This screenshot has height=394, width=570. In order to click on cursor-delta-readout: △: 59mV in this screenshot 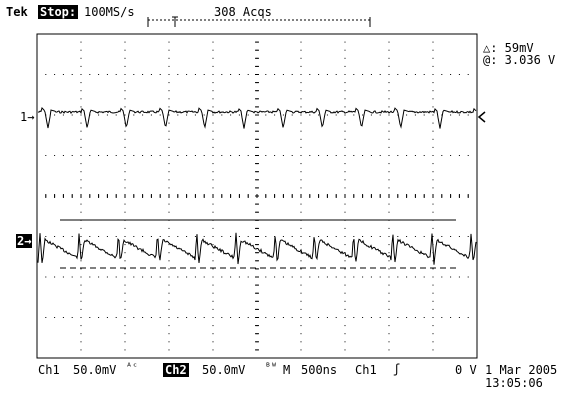, I will do `click(508, 48)`.